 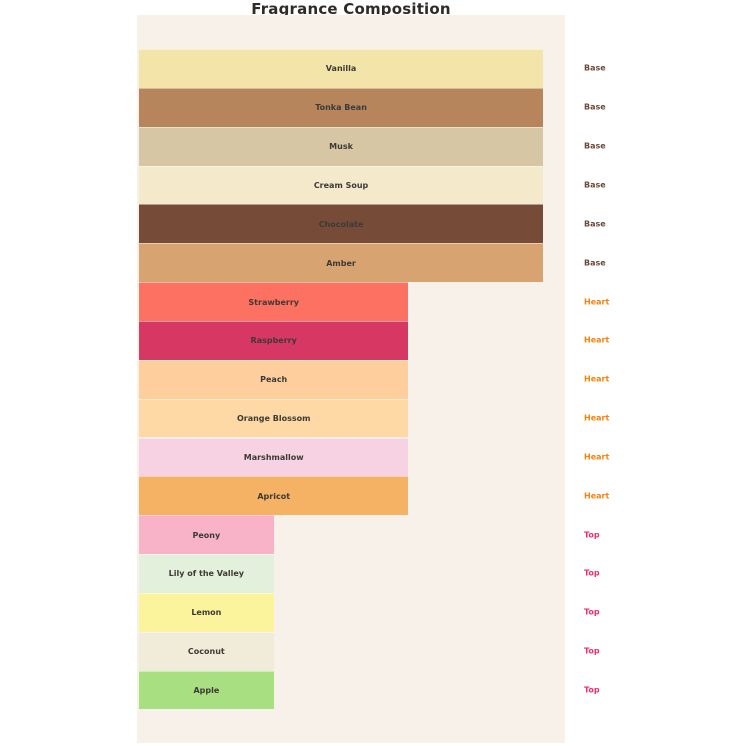 What do you see at coordinates (351, 9) in the screenshot?
I see `chart-title: Fragrance Composition` at bounding box center [351, 9].